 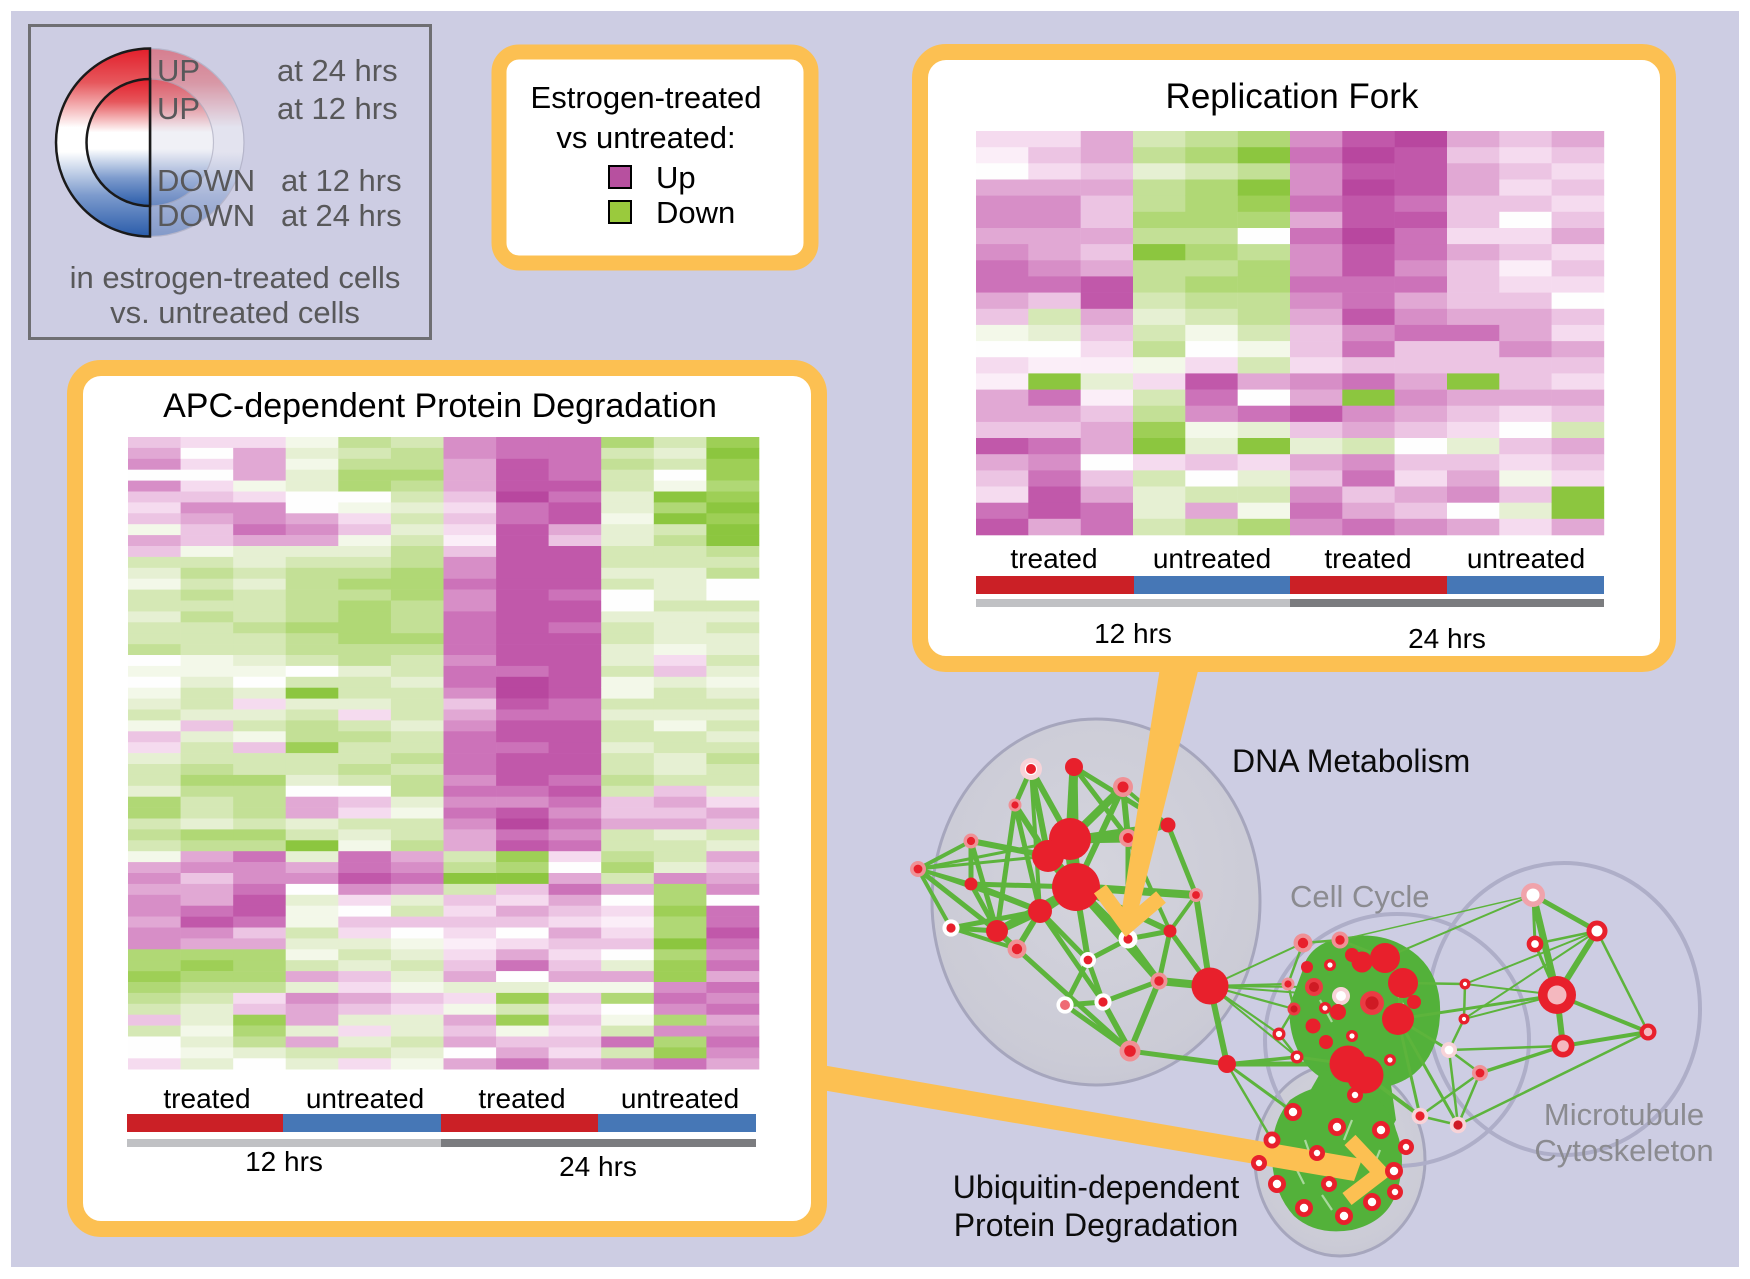 What do you see at coordinates (646, 97) in the screenshot?
I see `svg-text: Estrogen-treated` at bounding box center [646, 97].